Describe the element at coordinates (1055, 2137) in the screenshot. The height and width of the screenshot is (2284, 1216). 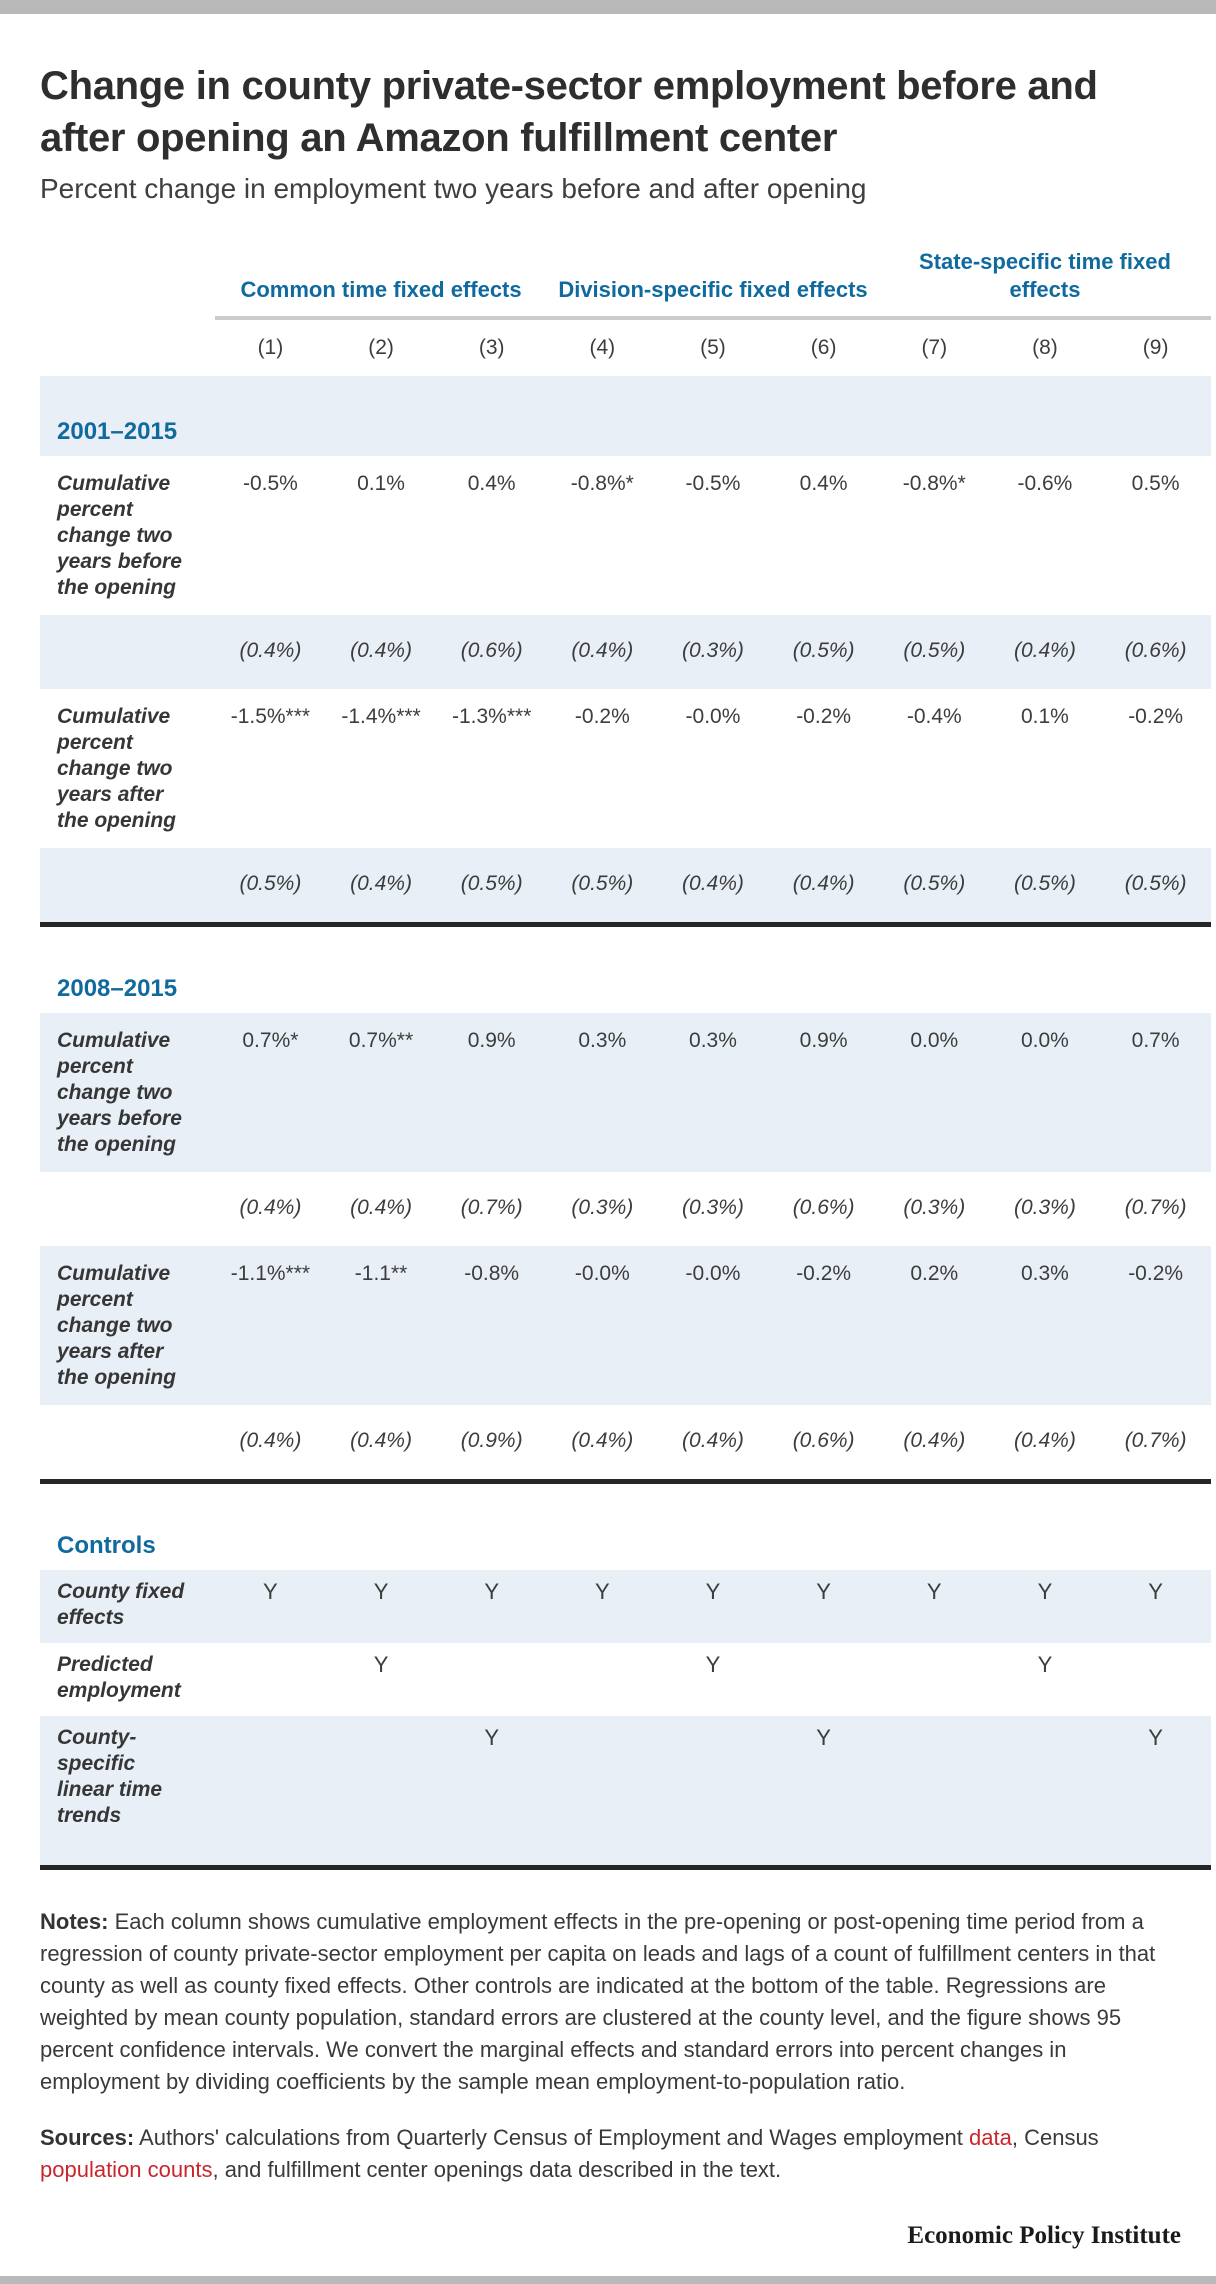
I see `sources-text: , Census` at that location.